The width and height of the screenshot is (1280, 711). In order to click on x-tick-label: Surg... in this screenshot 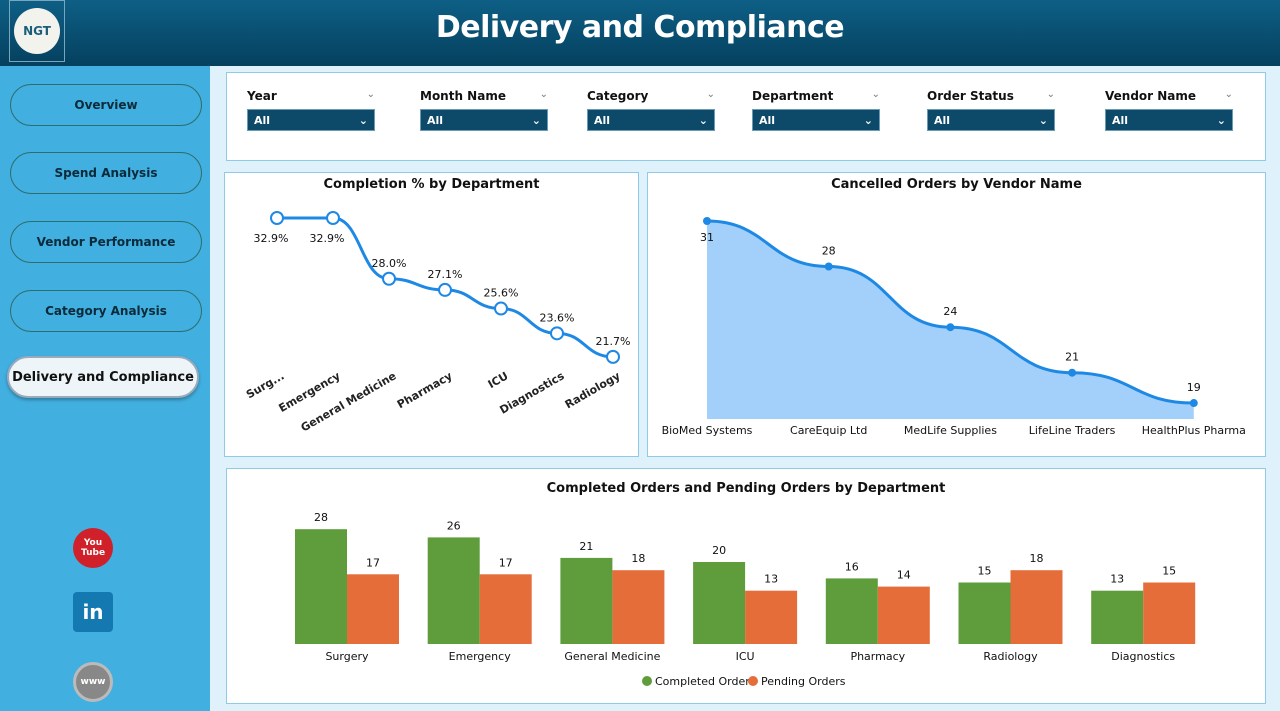, I will do `click(265, 385)`.